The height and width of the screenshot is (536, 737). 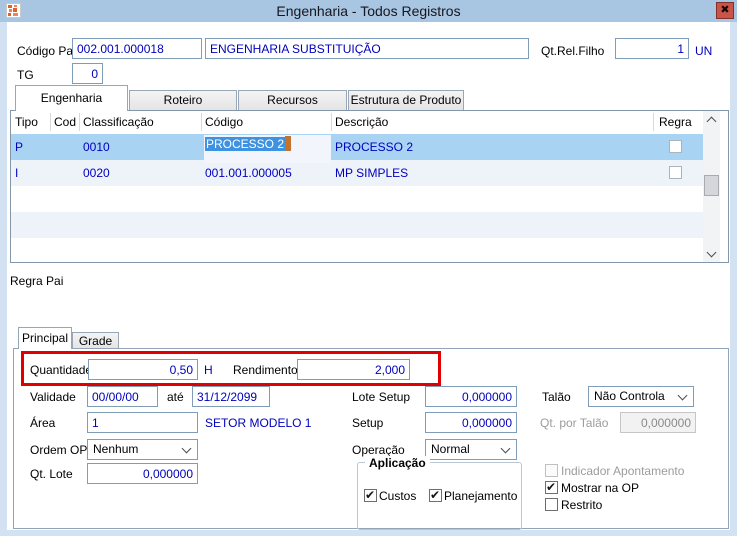 I want to click on title-bar: Engenharia - Todos Registros ✖, so click(x=368, y=11).